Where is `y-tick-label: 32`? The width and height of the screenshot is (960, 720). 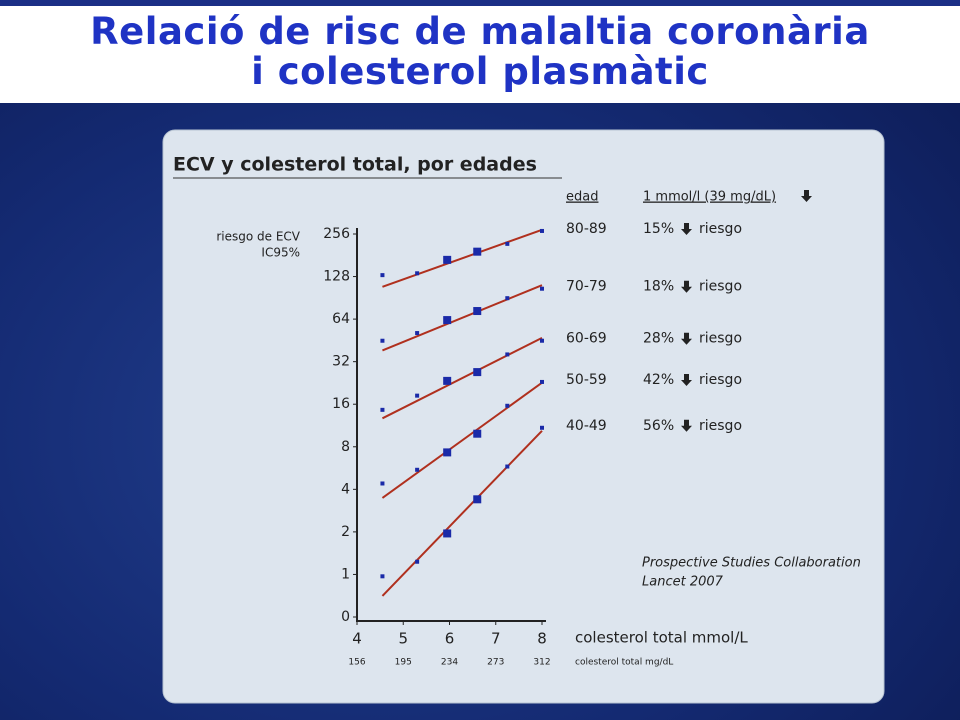 y-tick-label: 32 is located at coordinates (341, 362).